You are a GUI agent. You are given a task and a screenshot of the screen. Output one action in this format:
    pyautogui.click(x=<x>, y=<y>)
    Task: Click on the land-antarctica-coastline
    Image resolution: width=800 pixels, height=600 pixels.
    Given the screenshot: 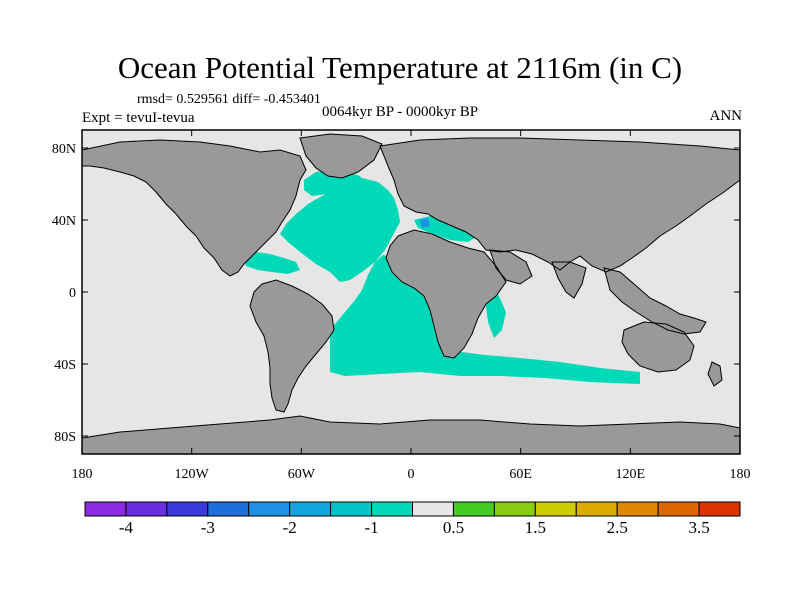 What is the action you would take?
    pyautogui.click(x=411, y=434)
    